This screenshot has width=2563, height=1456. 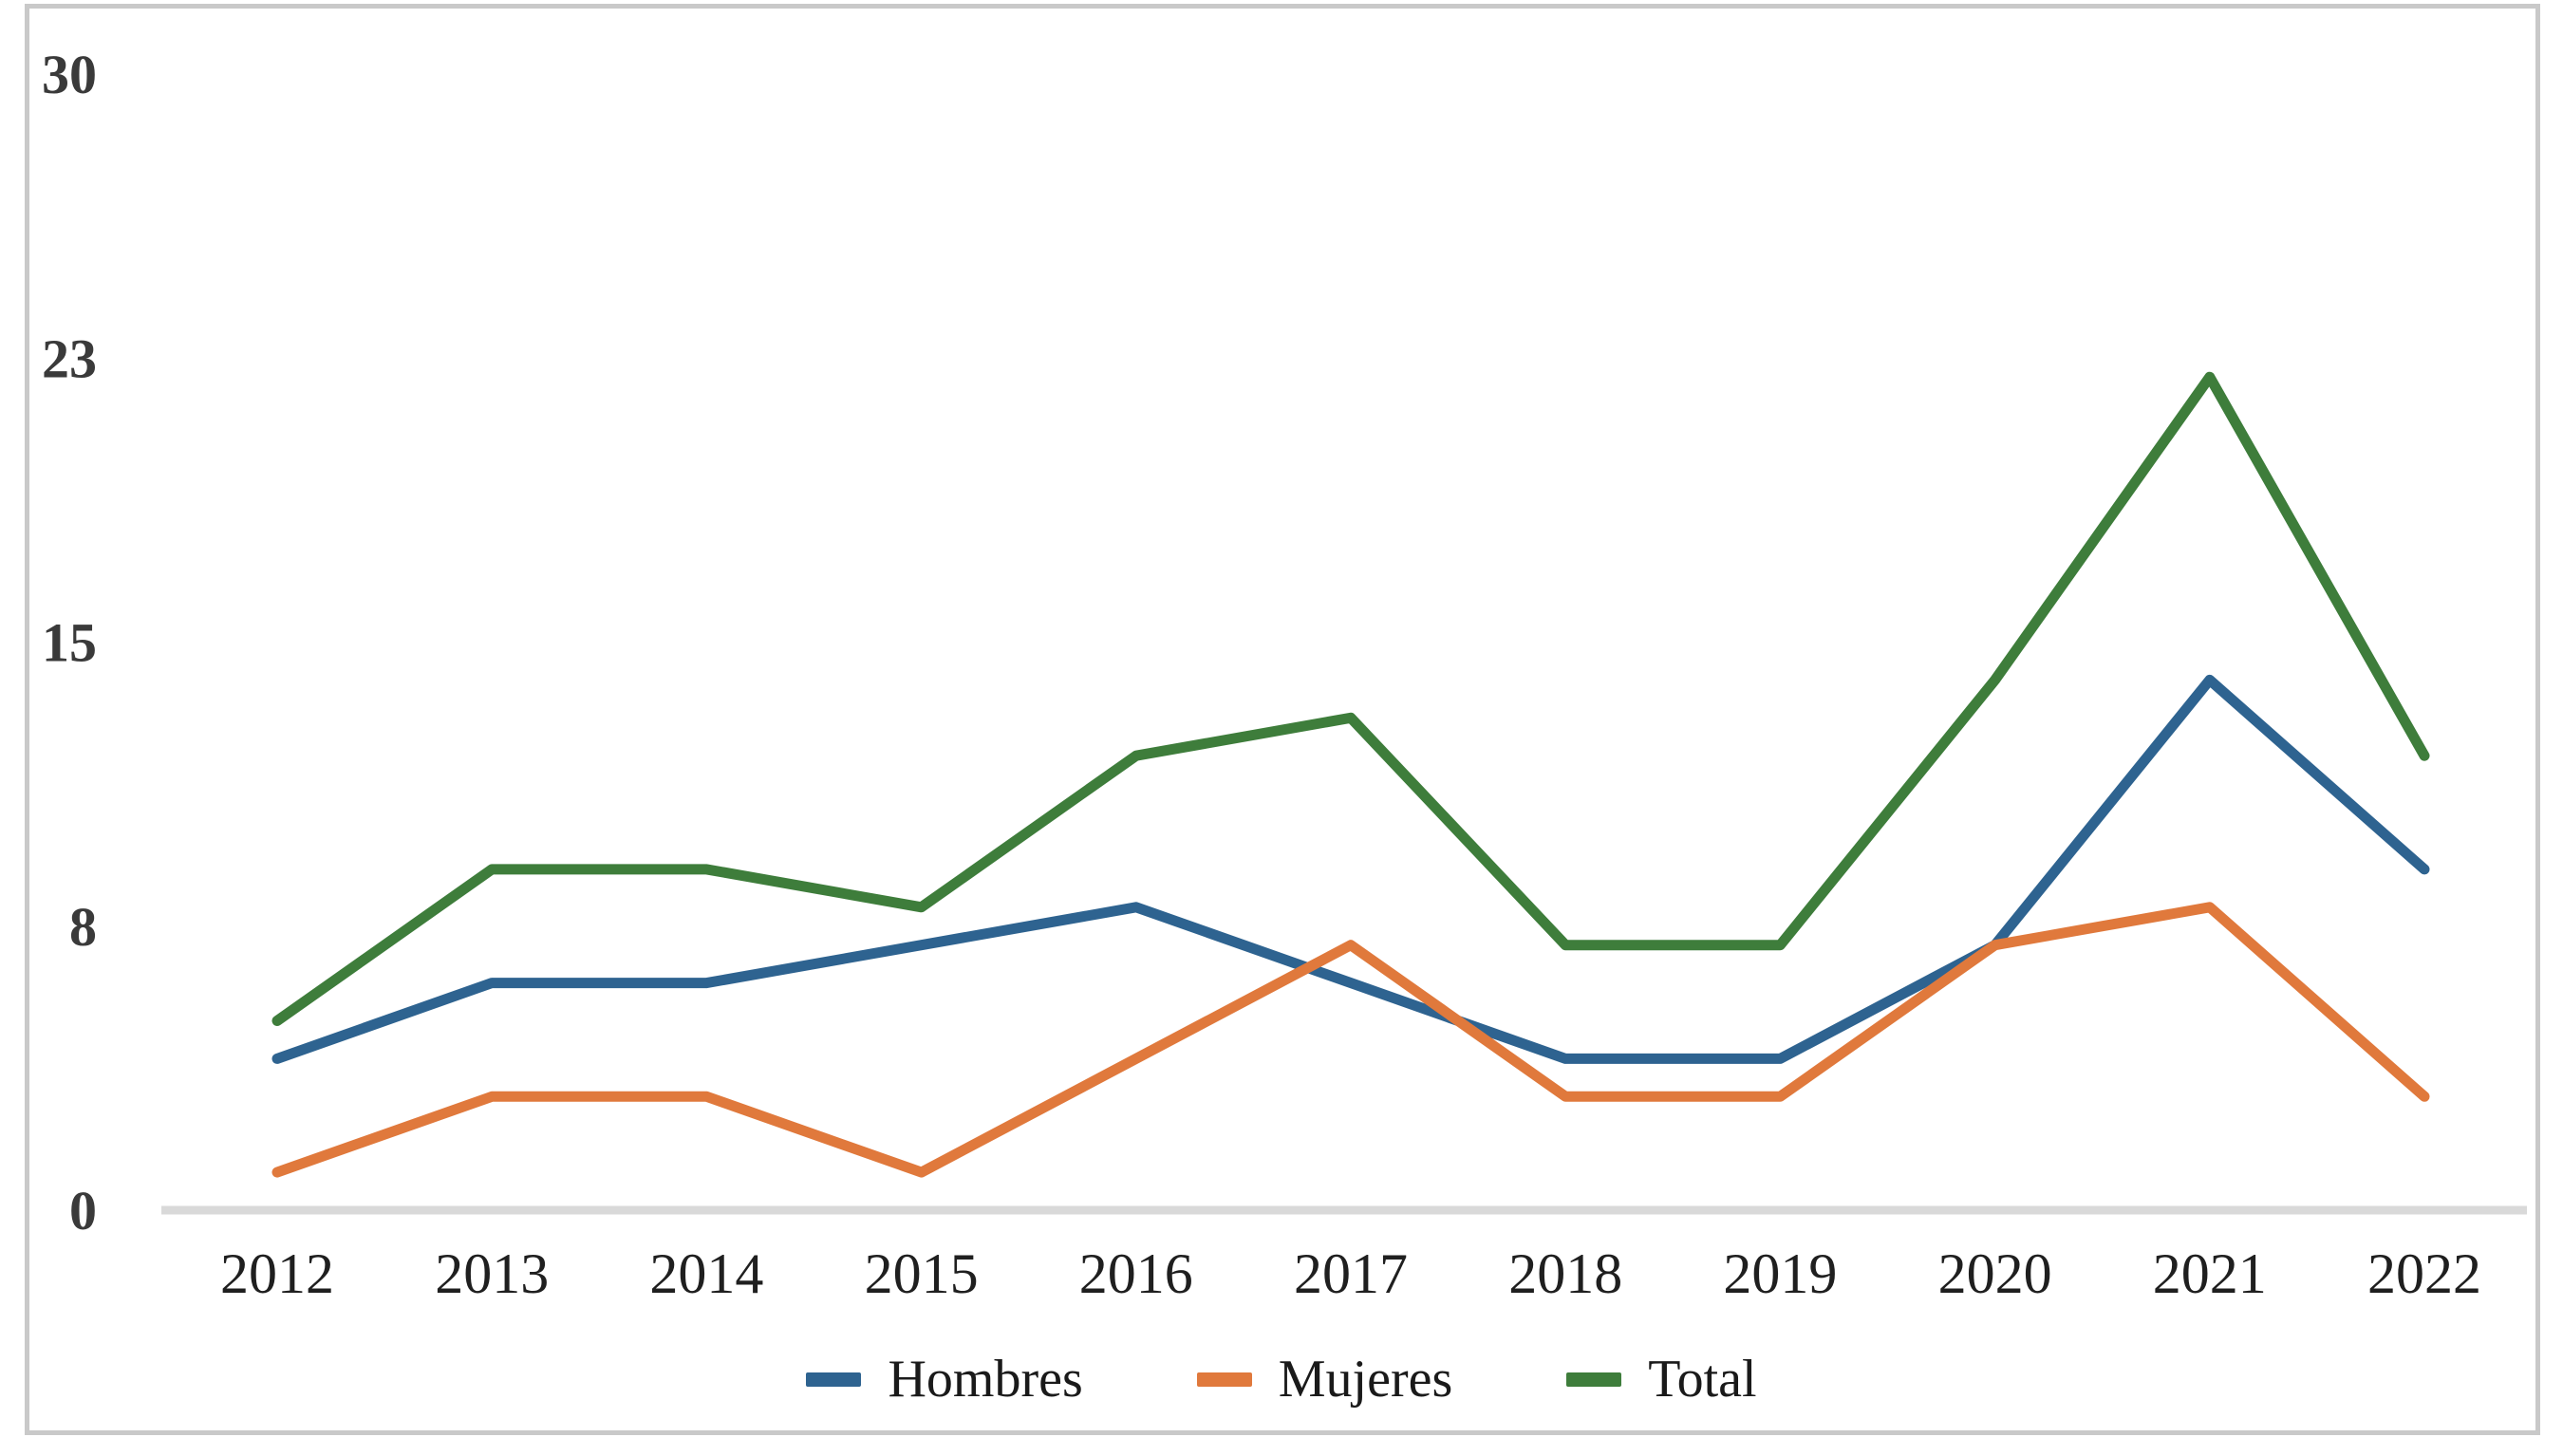 I want to click on legend-item-mujeres: Mujeres, so click(x=1324, y=1379).